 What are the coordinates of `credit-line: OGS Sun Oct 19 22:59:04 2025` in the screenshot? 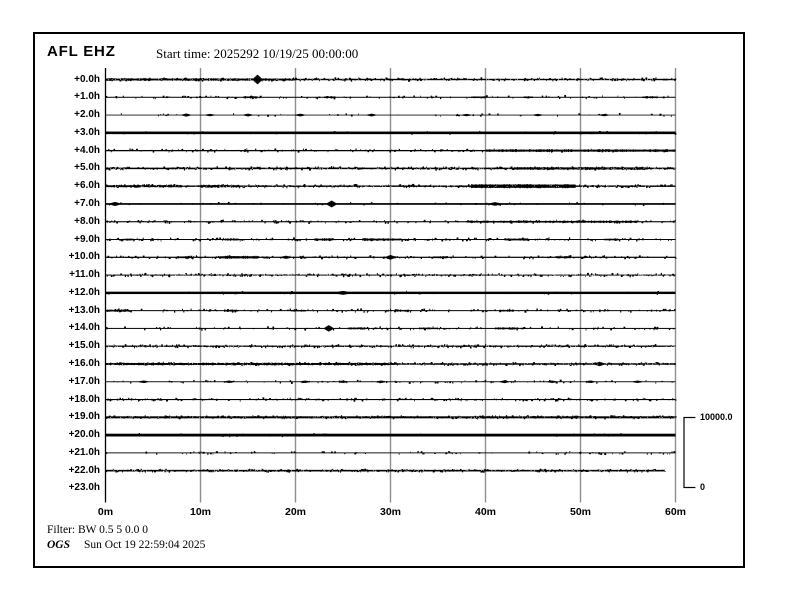 It's located at (126, 545).